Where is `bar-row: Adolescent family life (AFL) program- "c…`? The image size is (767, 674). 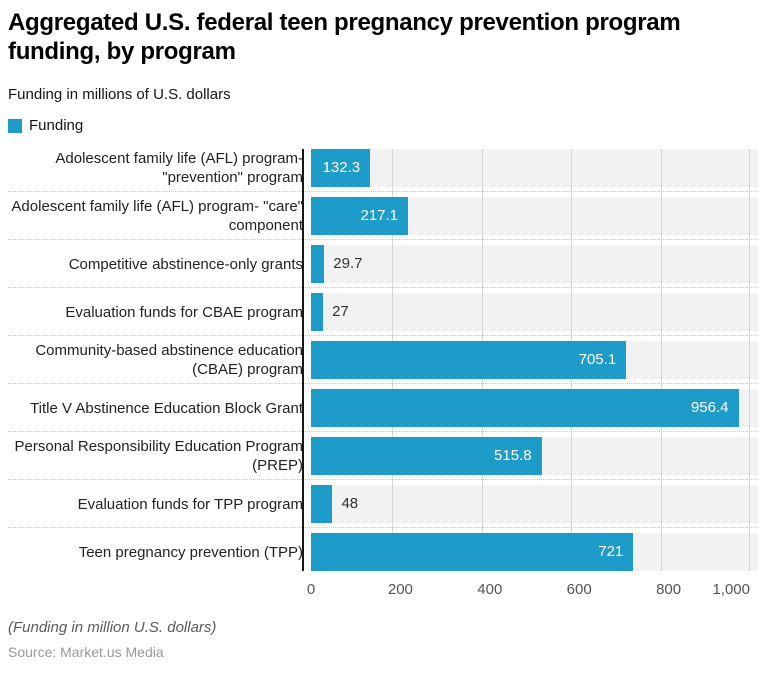
bar-row: Adolescent family life (AFL) program- "c… is located at coordinates (383, 216).